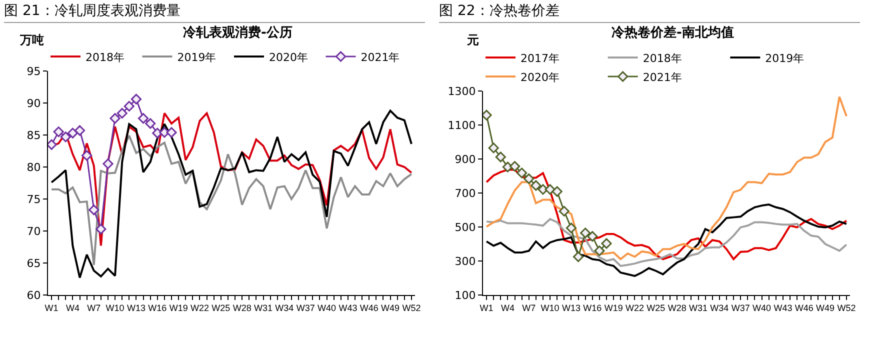  Describe the element at coordinates (31, 40) in the screenshot. I see `y-axis-title: 万吨` at that location.